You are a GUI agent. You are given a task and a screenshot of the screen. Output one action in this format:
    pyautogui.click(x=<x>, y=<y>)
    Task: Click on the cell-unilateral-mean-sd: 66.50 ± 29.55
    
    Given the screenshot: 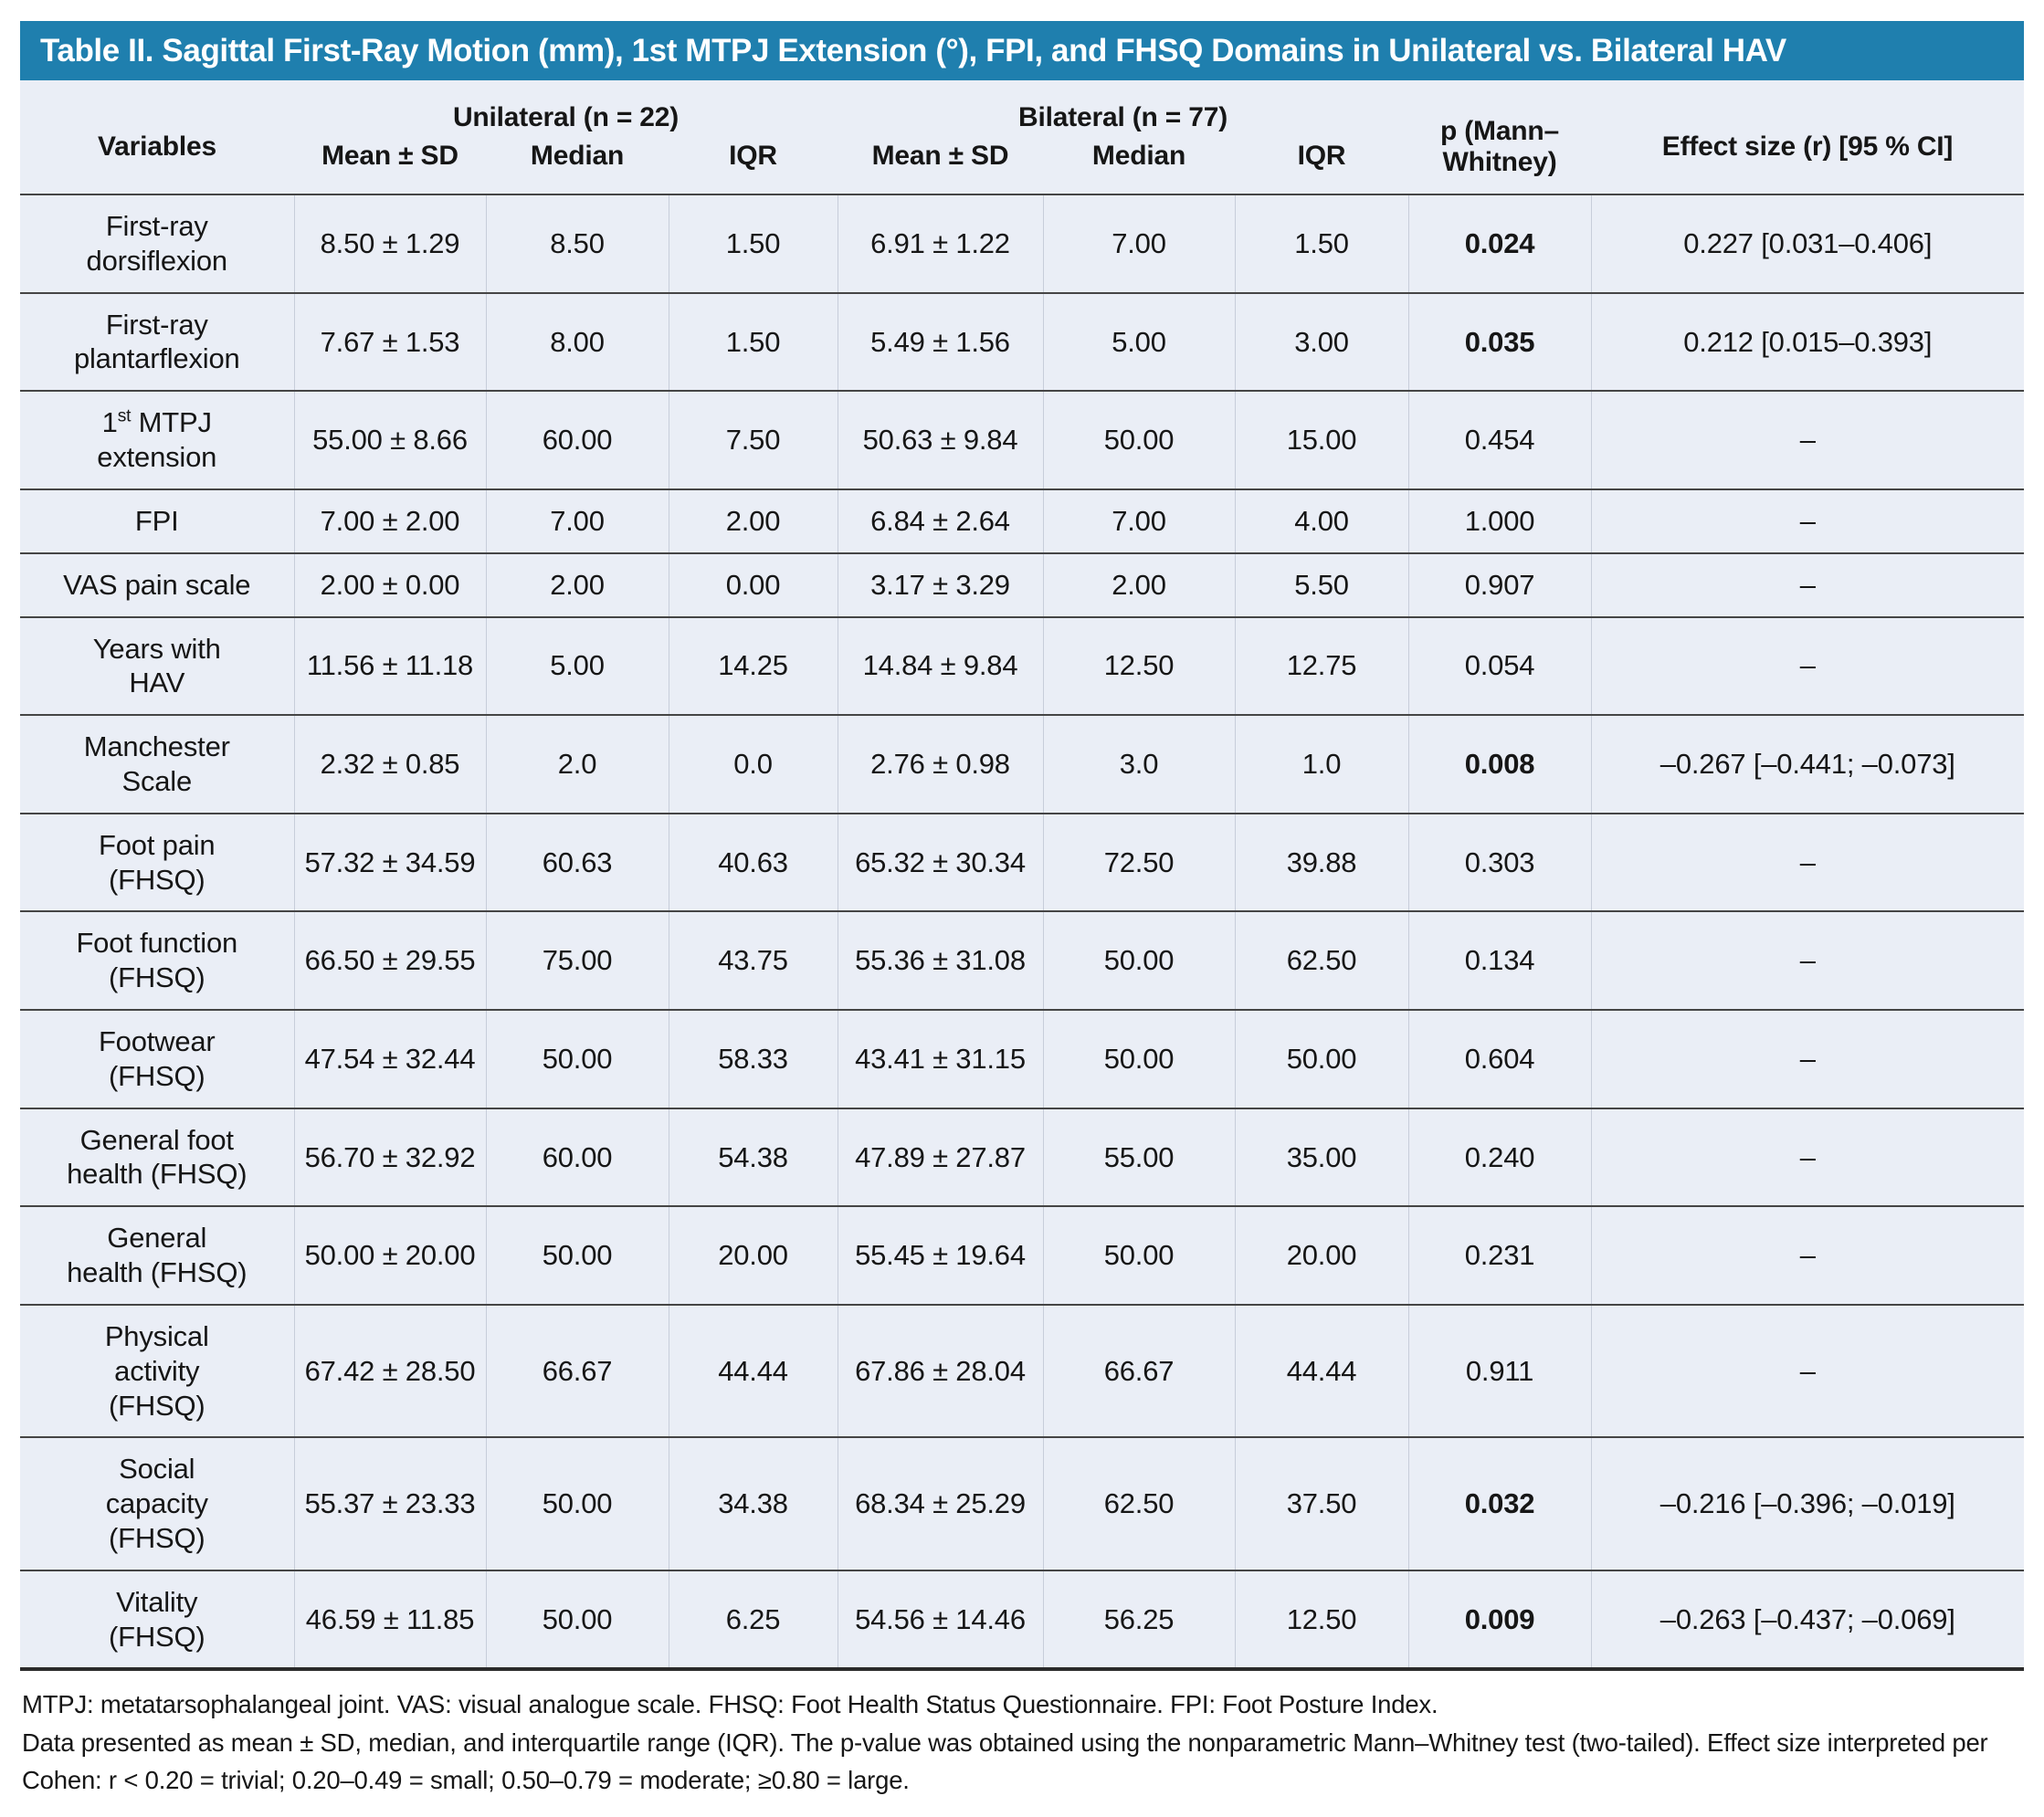 What is the action you would take?
    pyautogui.click(x=389, y=960)
    